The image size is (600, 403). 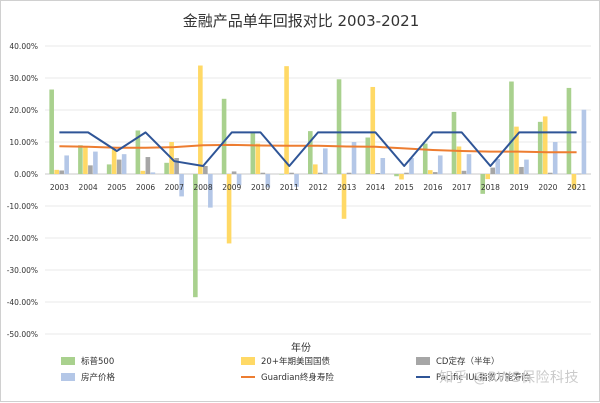 I want to click on x-tick-label: 2017, so click(x=461, y=187).